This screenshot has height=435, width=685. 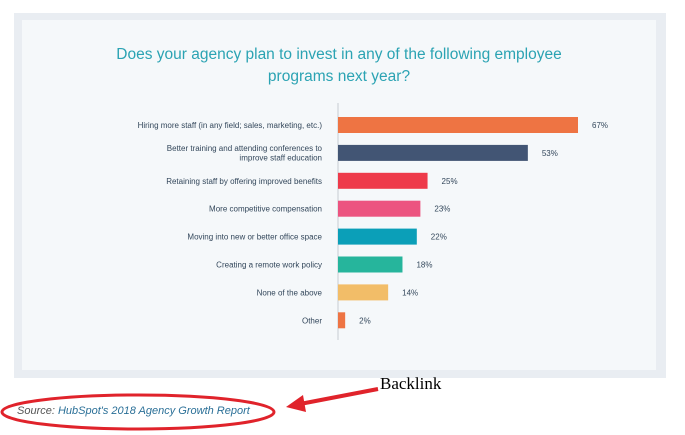 I want to click on value-label-4: 23%, so click(x=442, y=209).